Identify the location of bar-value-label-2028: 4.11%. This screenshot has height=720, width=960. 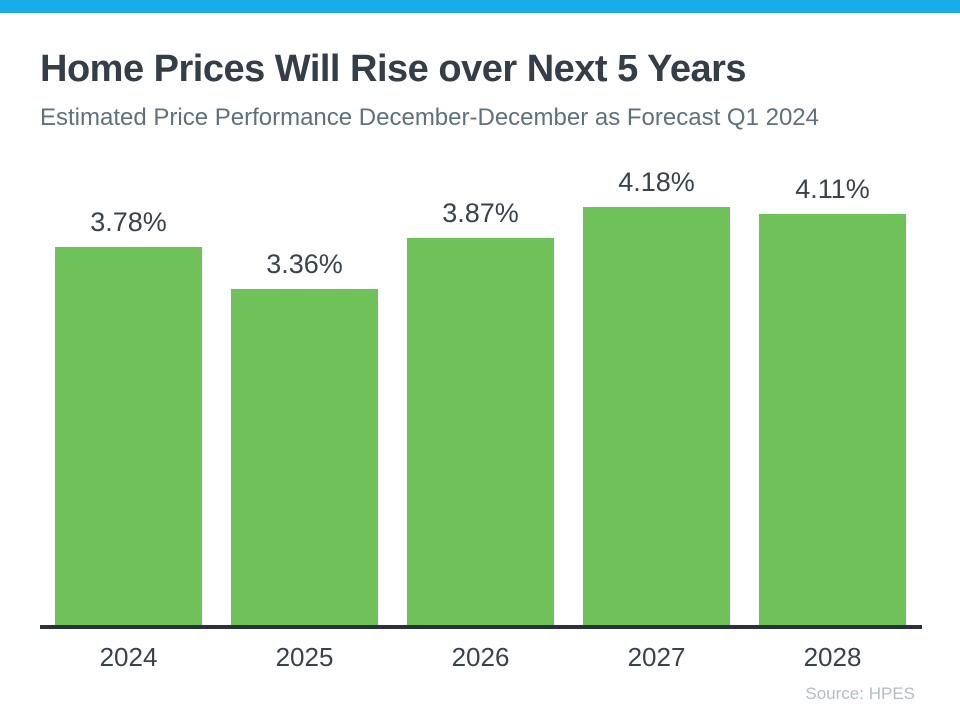
(832, 189).